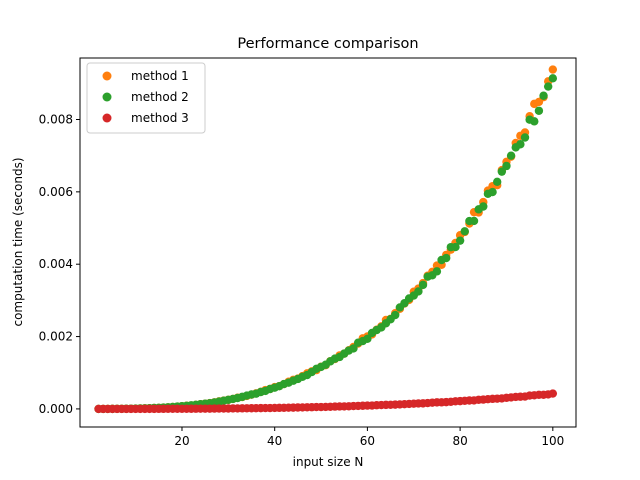 This screenshot has width=640, height=480. Describe the element at coordinates (56, 192) in the screenshot. I see `y-tick-label: 0.006` at that location.